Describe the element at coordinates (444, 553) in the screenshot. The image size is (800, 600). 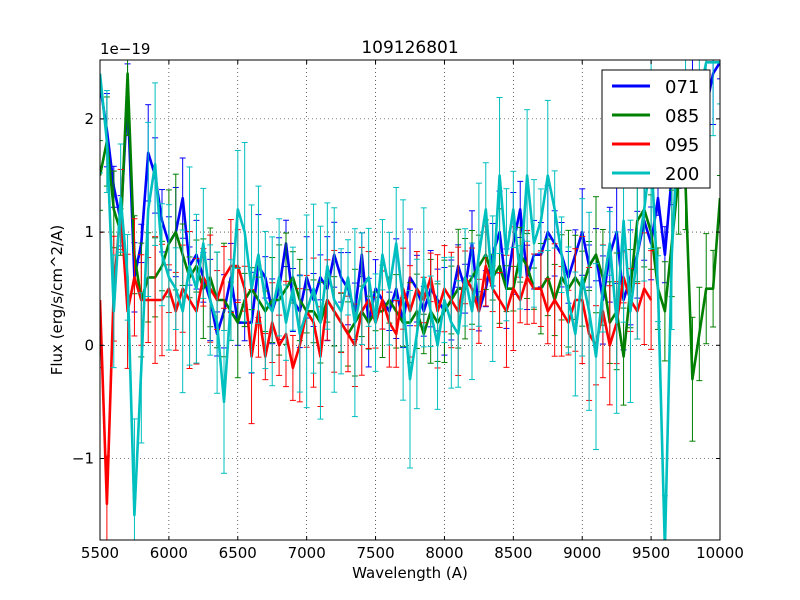
I see `x-tick-label: 8000` at that location.